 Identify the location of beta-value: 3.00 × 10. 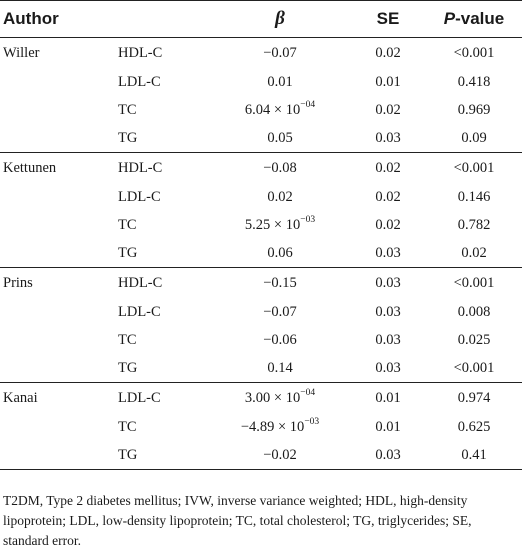
(272, 397).